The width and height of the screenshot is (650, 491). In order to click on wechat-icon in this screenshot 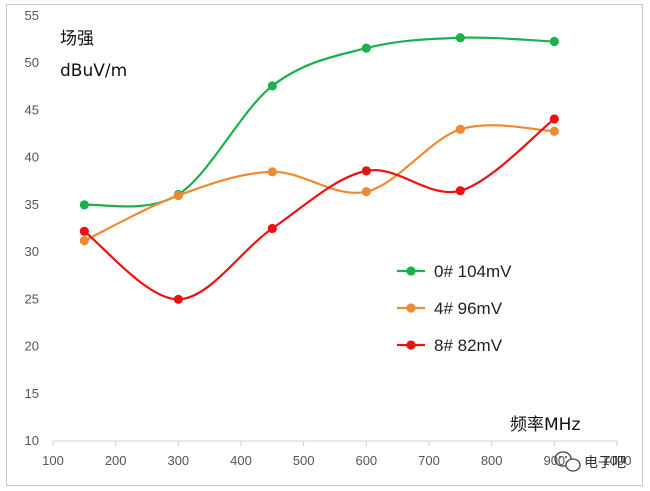, I will do `click(567, 461)`.